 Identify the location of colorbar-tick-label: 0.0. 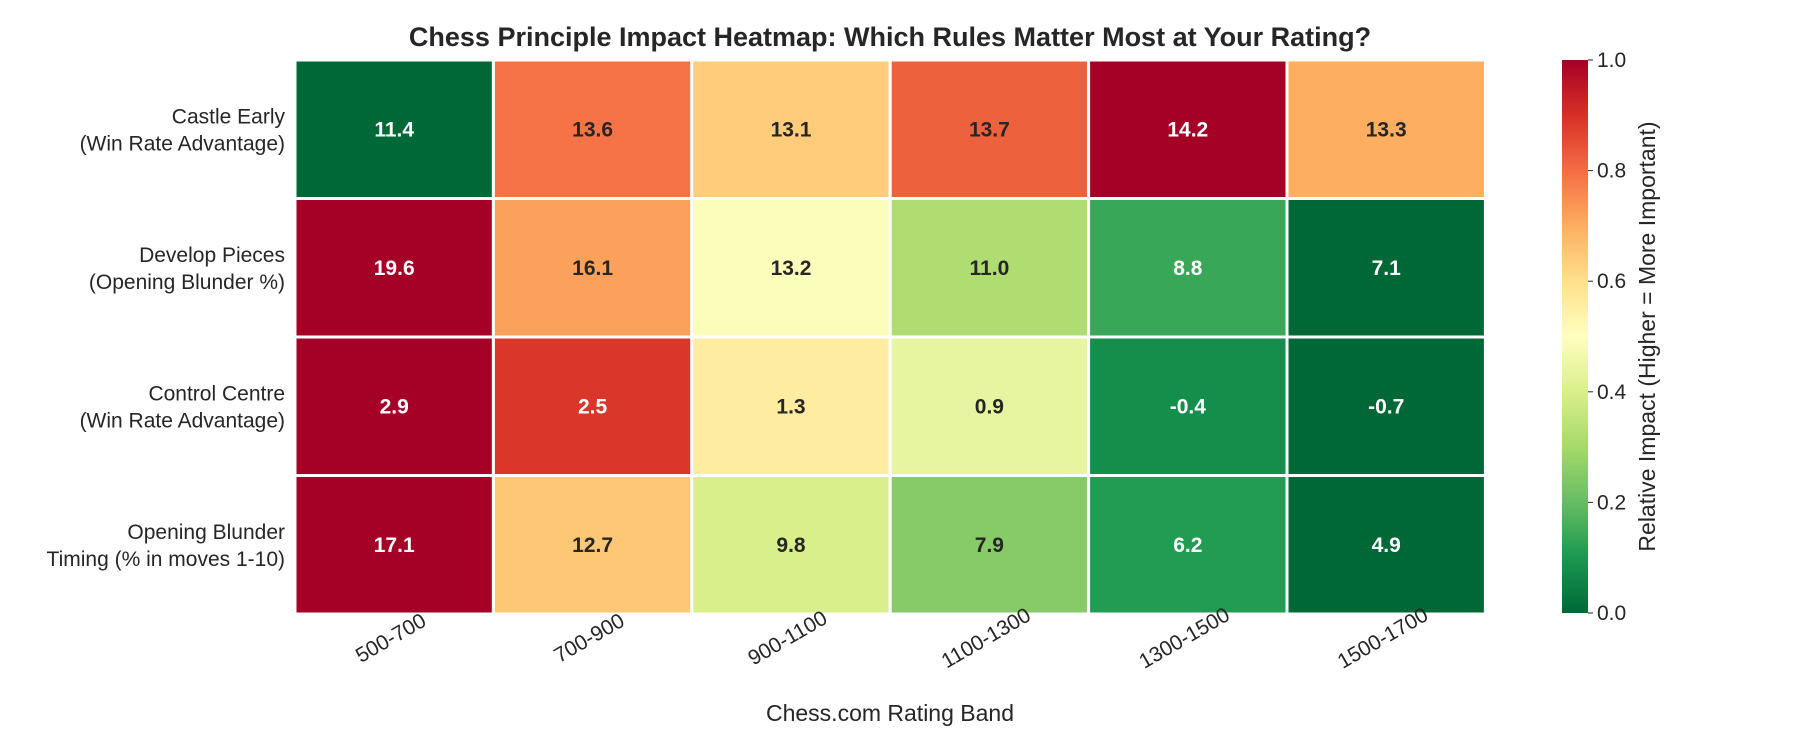
(1611, 613).